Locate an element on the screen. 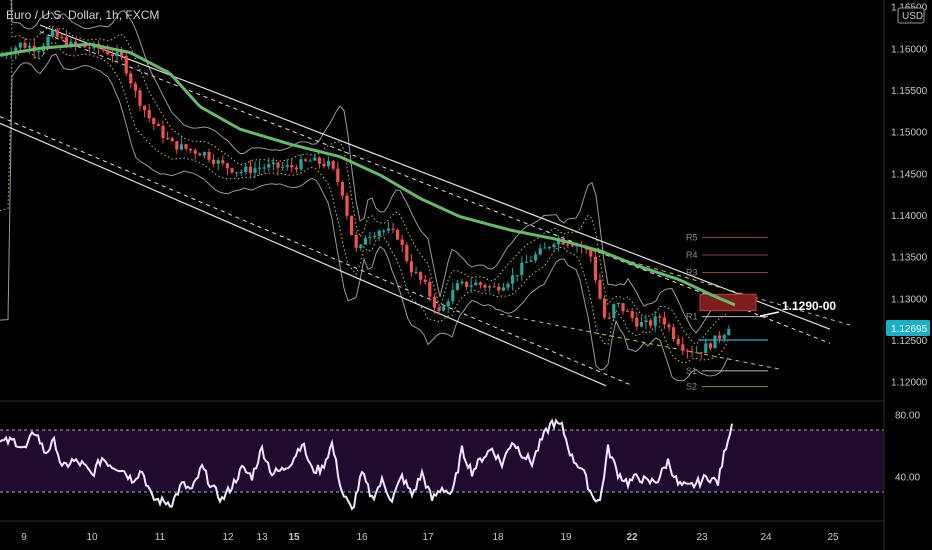 The image size is (932, 550). current-price-badge is located at coordinates (908, 328).